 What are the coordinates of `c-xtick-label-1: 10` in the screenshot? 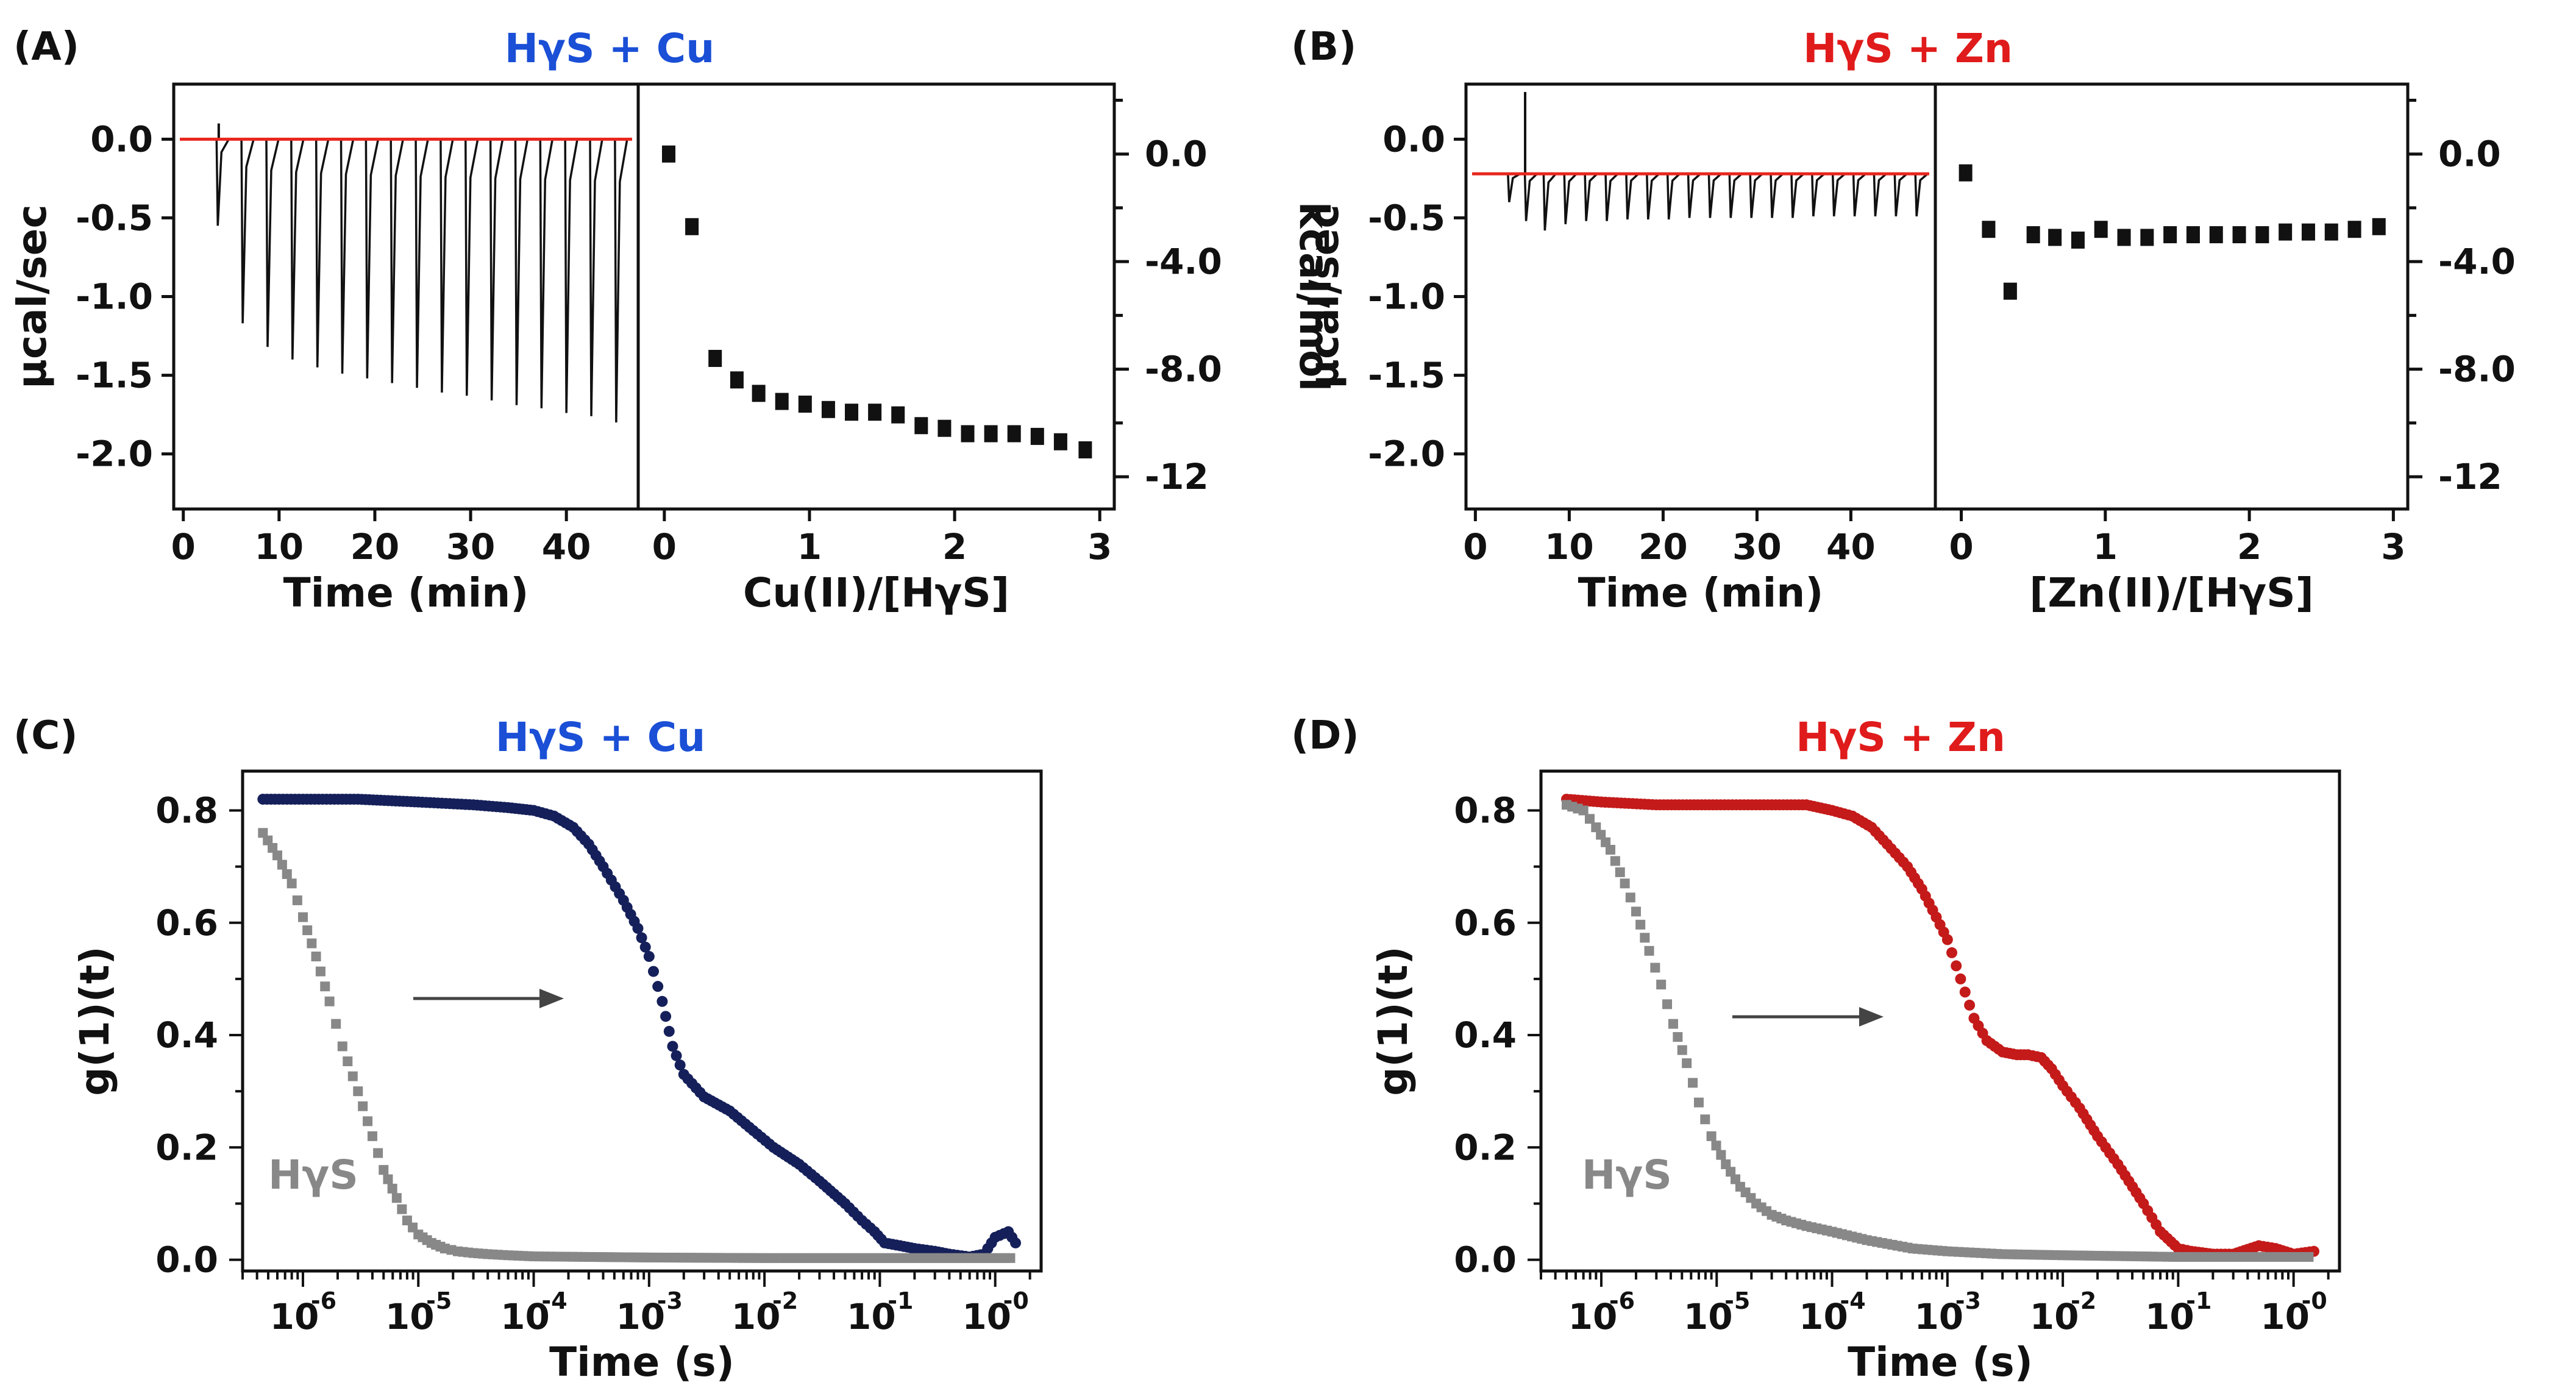 It's located at (410, 1317).